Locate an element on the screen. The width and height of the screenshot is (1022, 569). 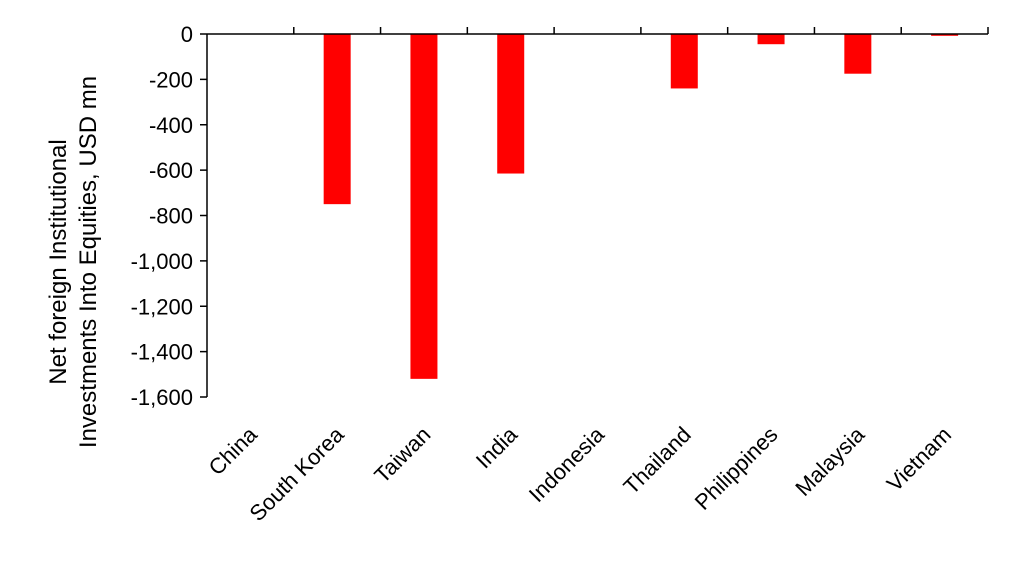
bar-philippines is located at coordinates (771, 39).